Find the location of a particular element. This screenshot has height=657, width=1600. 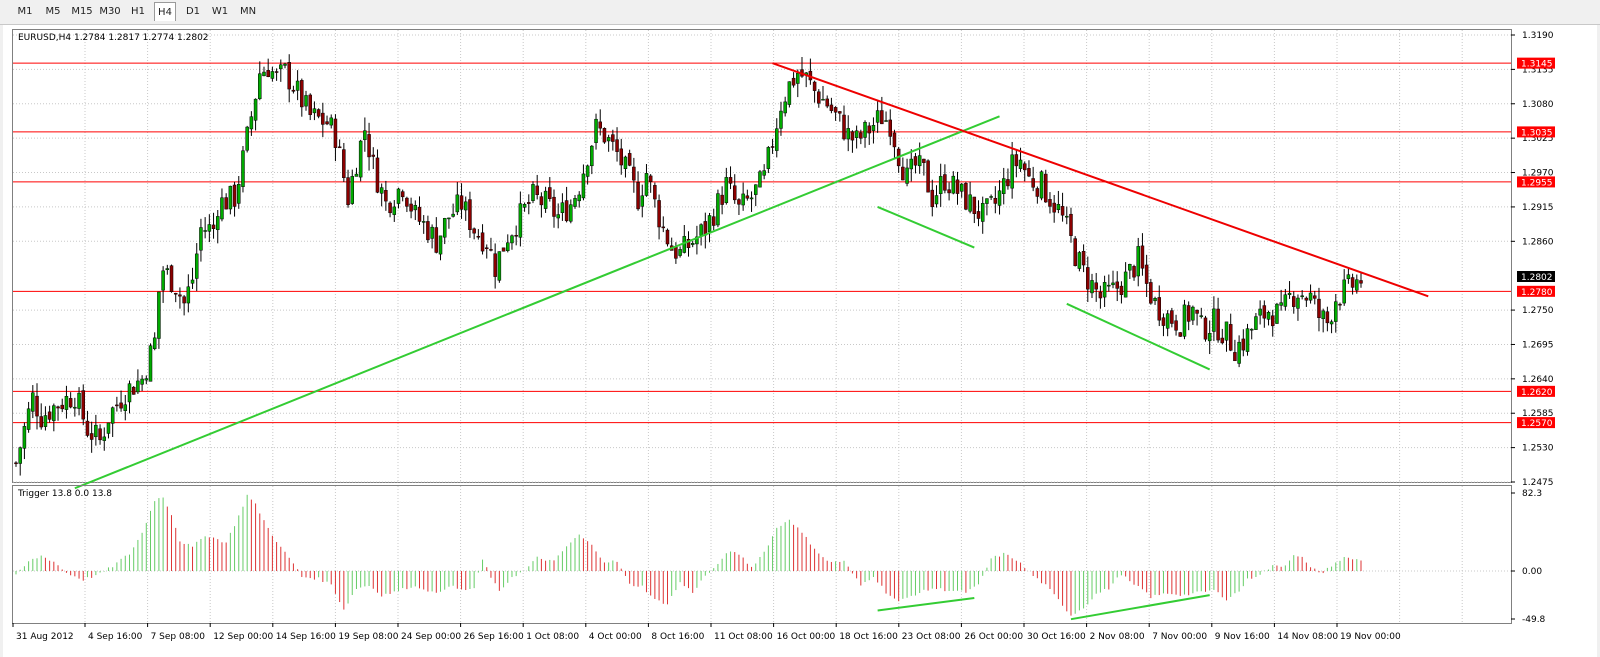

timeframe-m15-button: M15 is located at coordinates (82, 11).